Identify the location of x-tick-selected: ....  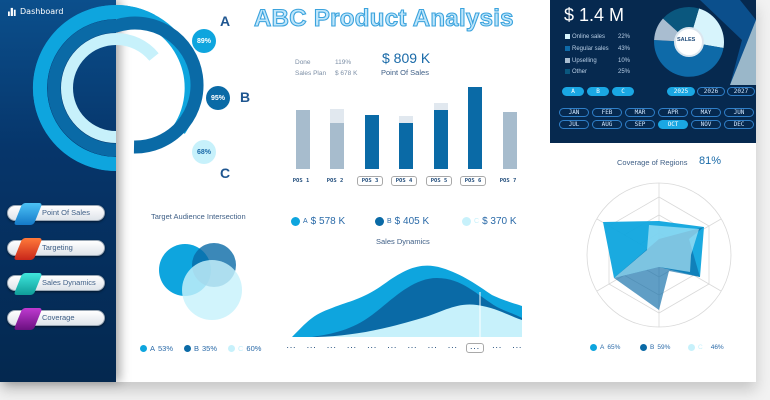
(474, 348).